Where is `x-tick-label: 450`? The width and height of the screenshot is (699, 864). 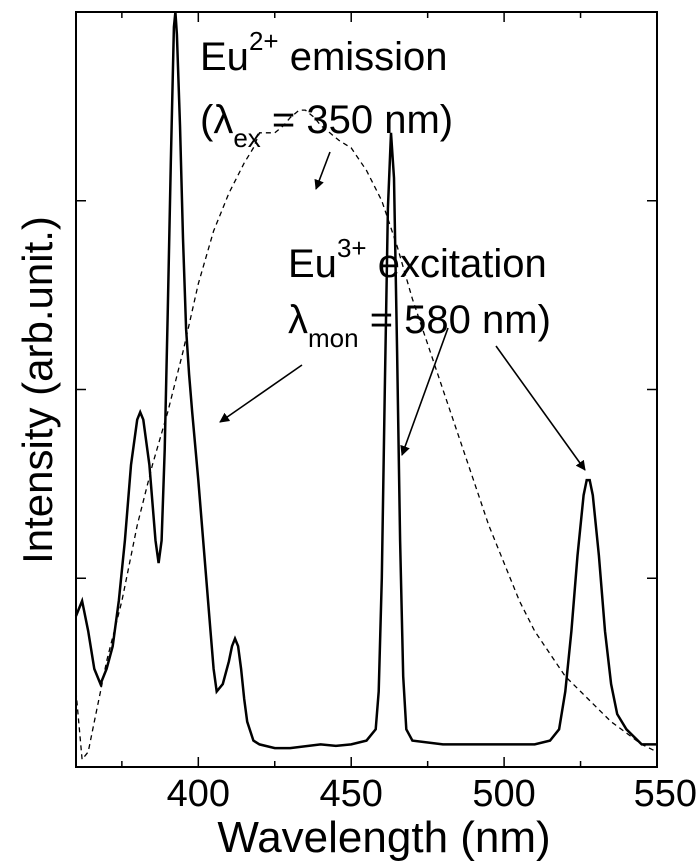
x-tick-label: 450 is located at coordinates (351, 794).